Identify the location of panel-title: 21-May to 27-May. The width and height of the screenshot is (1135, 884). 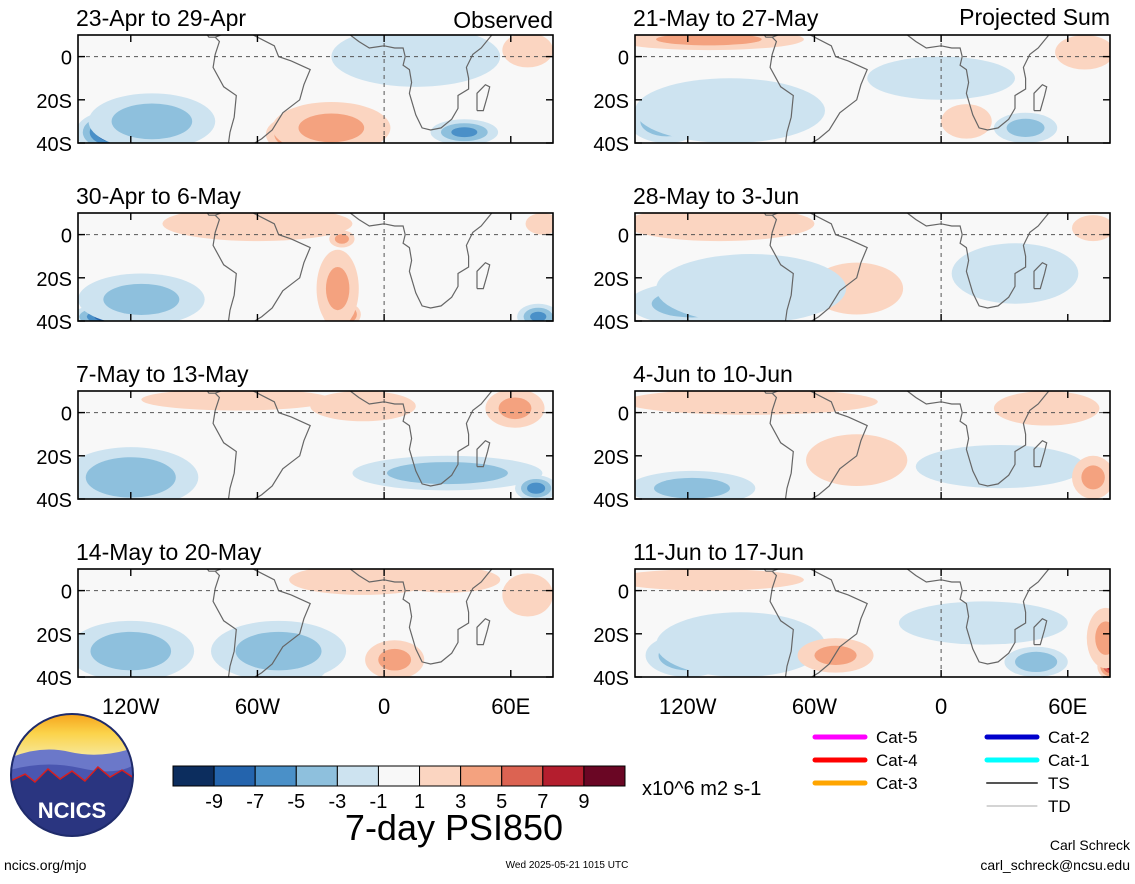
(726, 18).